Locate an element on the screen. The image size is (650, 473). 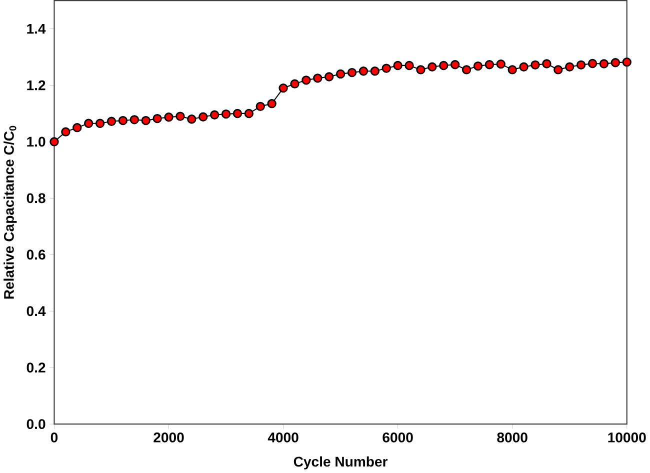
y-tick-label: 1.0 is located at coordinates (36, 141).